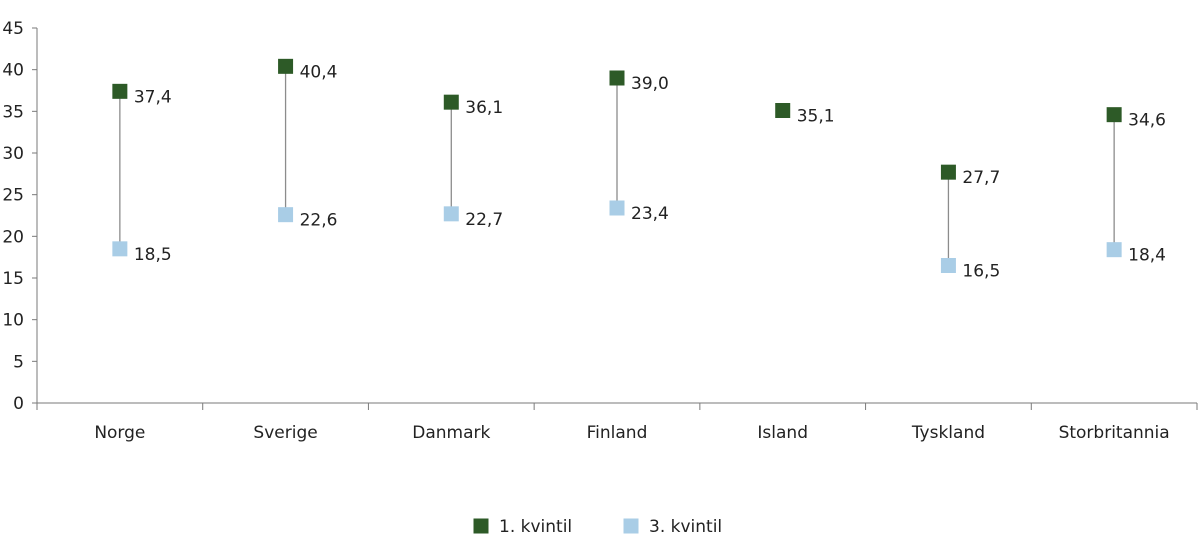  What do you see at coordinates (451, 433) in the screenshot?
I see `x-category-label: Danmark` at bounding box center [451, 433].